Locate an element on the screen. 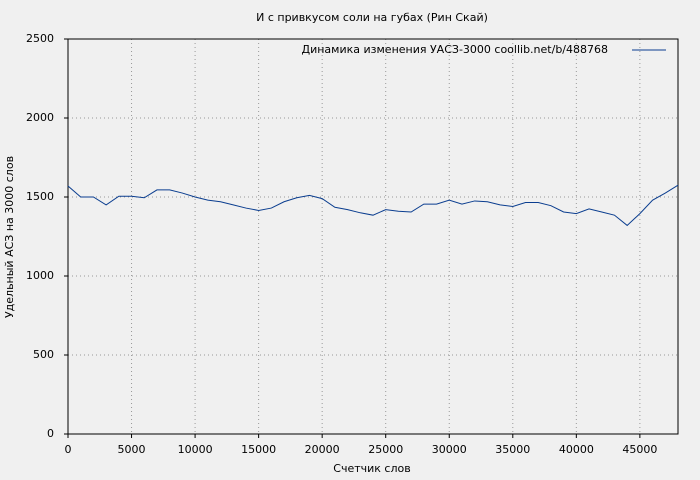 The width and height of the screenshot is (700, 480). y-tick-label: 500 is located at coordinates (43, 354).